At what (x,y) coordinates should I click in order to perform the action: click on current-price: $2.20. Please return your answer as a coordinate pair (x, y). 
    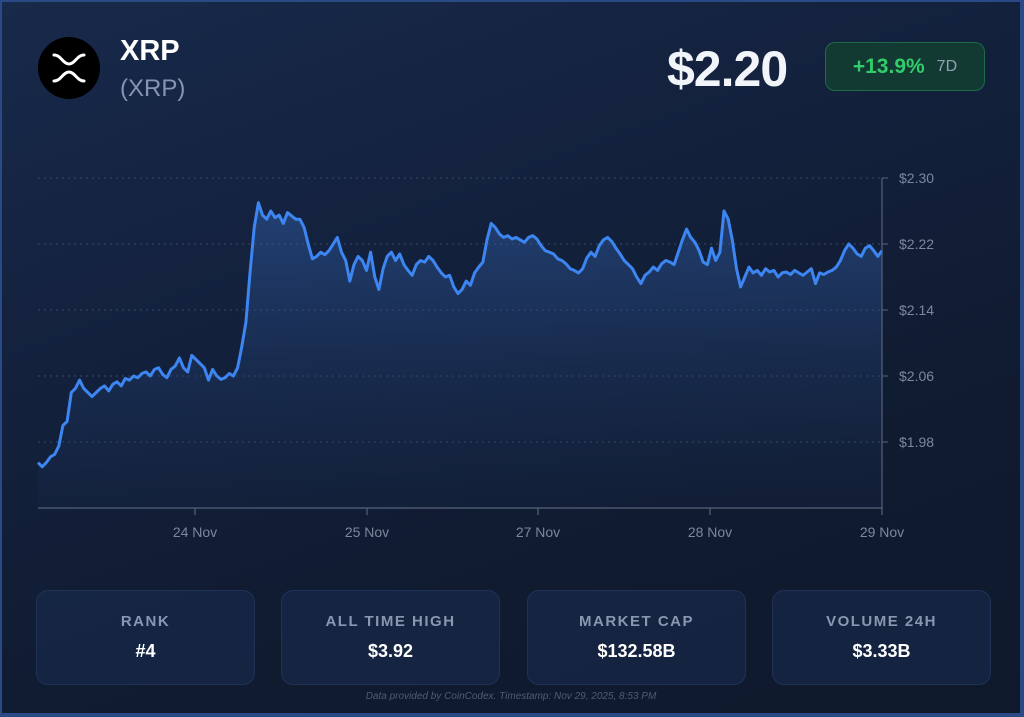
    Looking at the image, I should click on (727, 69).